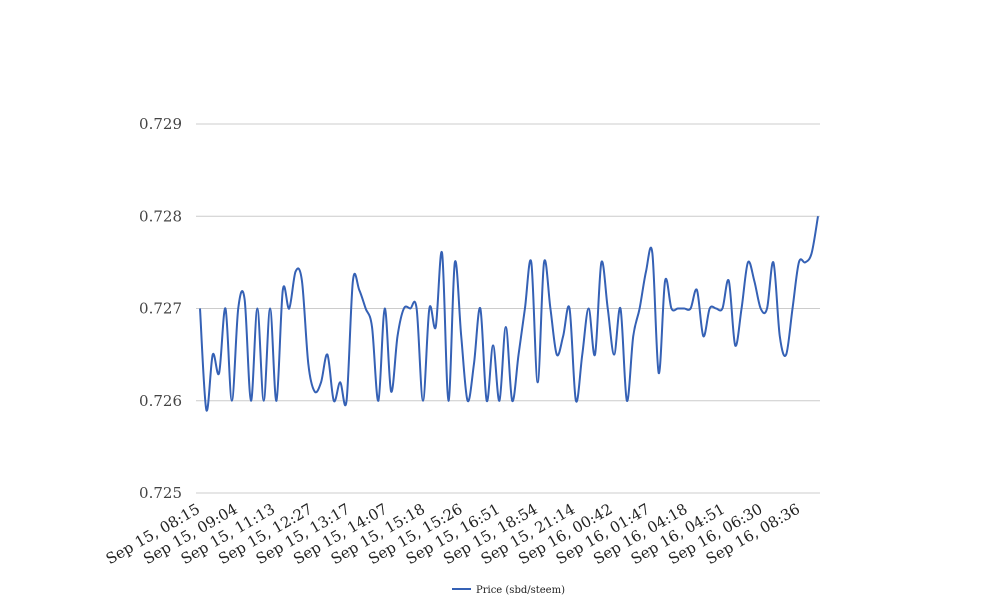 This screenshot has height=616, width=1008. What do you see at coordinates (520, 590) in the screenshot?
I see `legend-label-price: Price (sbd/steem)` at bounding box center [520, 590].